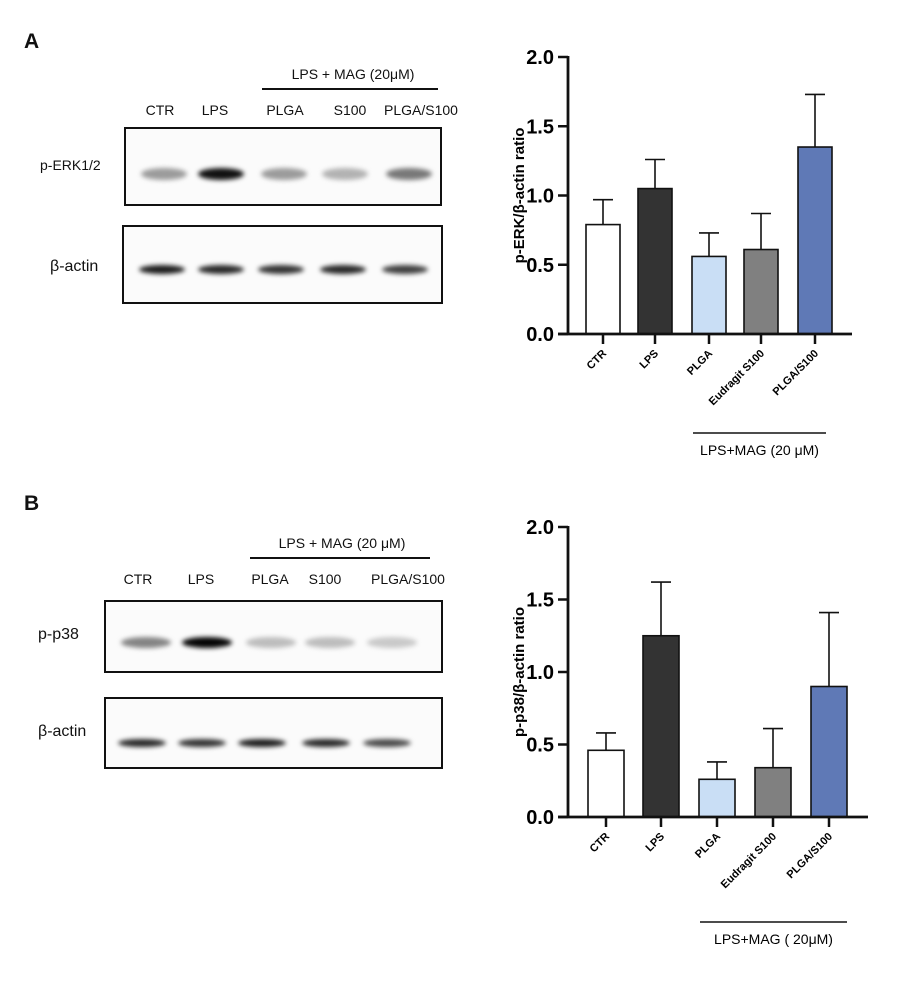 Image resolution: width=900 pixels, height=989 pixels. Describe the element at coordinates (353, 74) in the screenshot. I see `treatment-header-a: LPS + MAG (20μM)` at that location.